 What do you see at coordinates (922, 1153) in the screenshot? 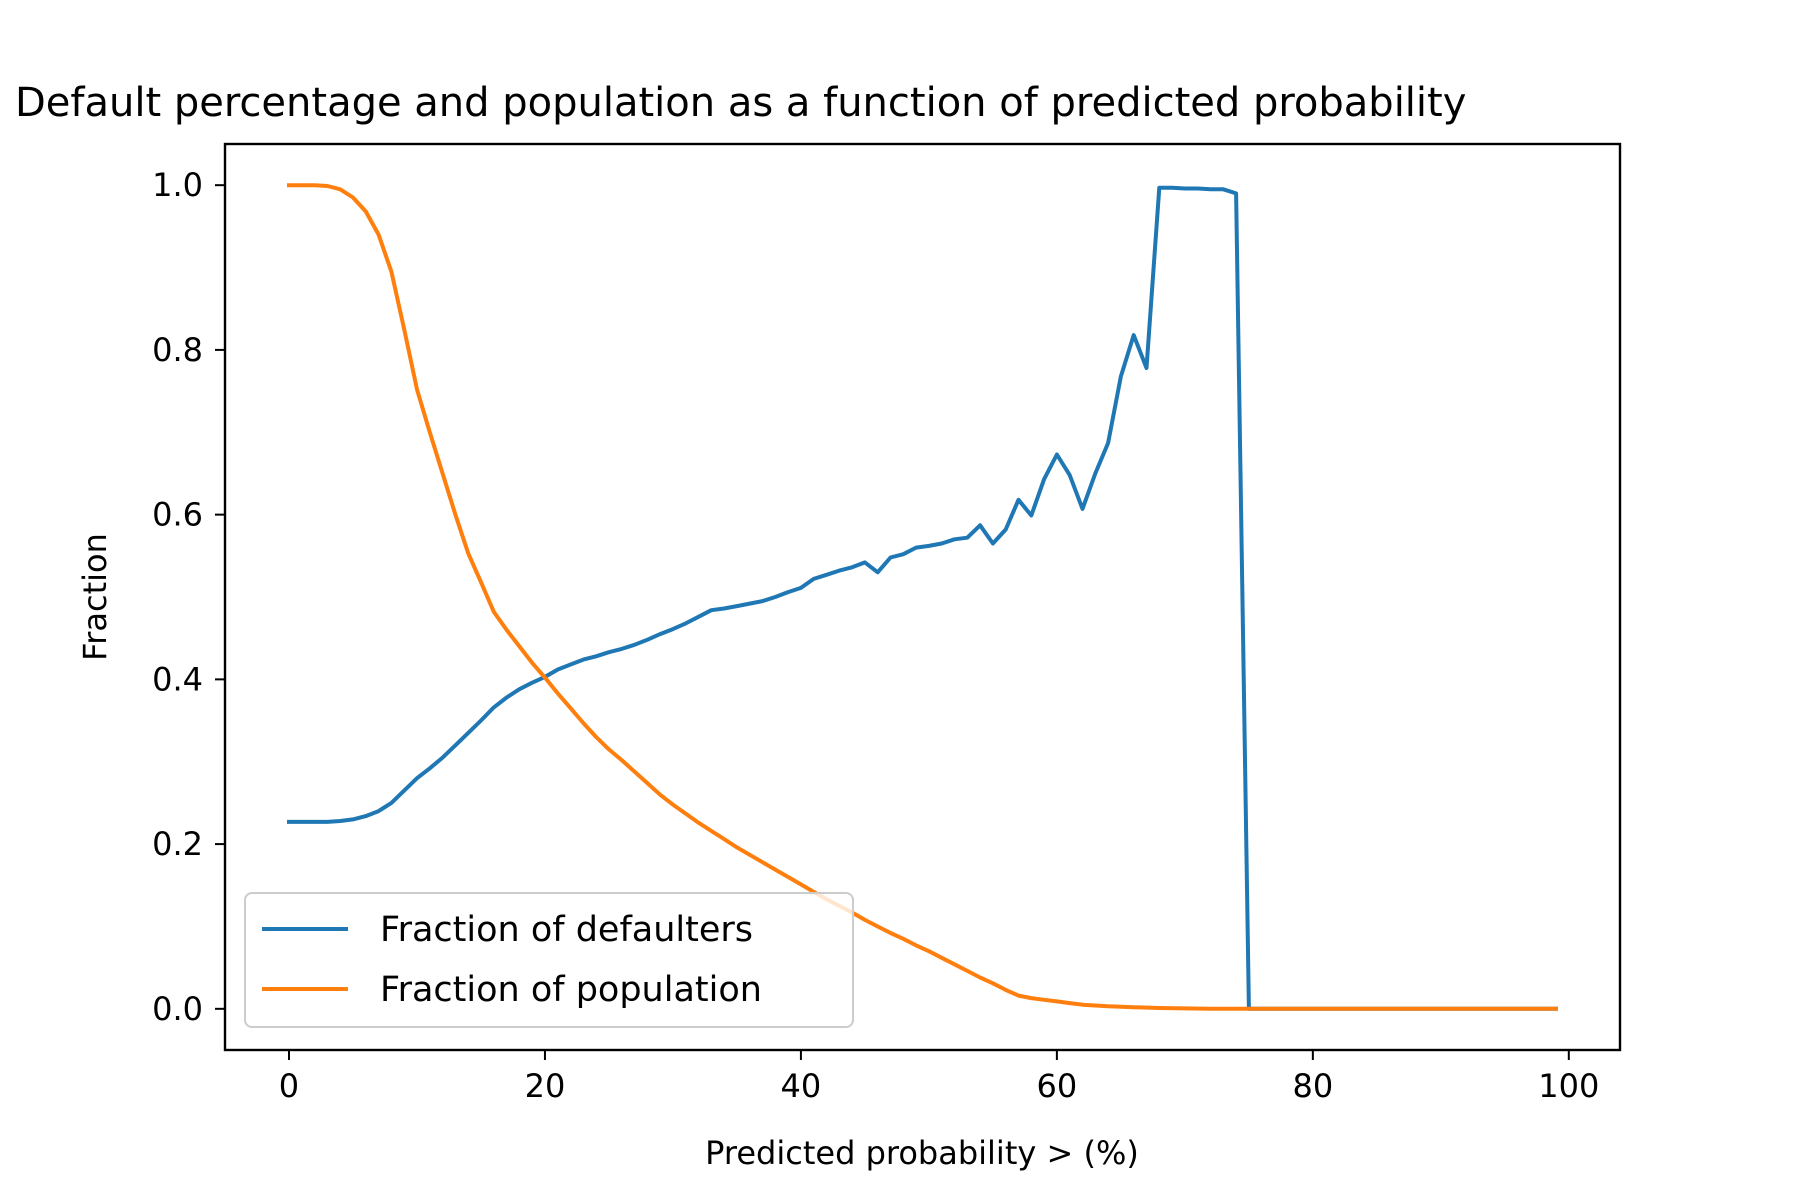
I see `x-axis-title: Predicted probability > (%)` at bounding box center [922, 1153].